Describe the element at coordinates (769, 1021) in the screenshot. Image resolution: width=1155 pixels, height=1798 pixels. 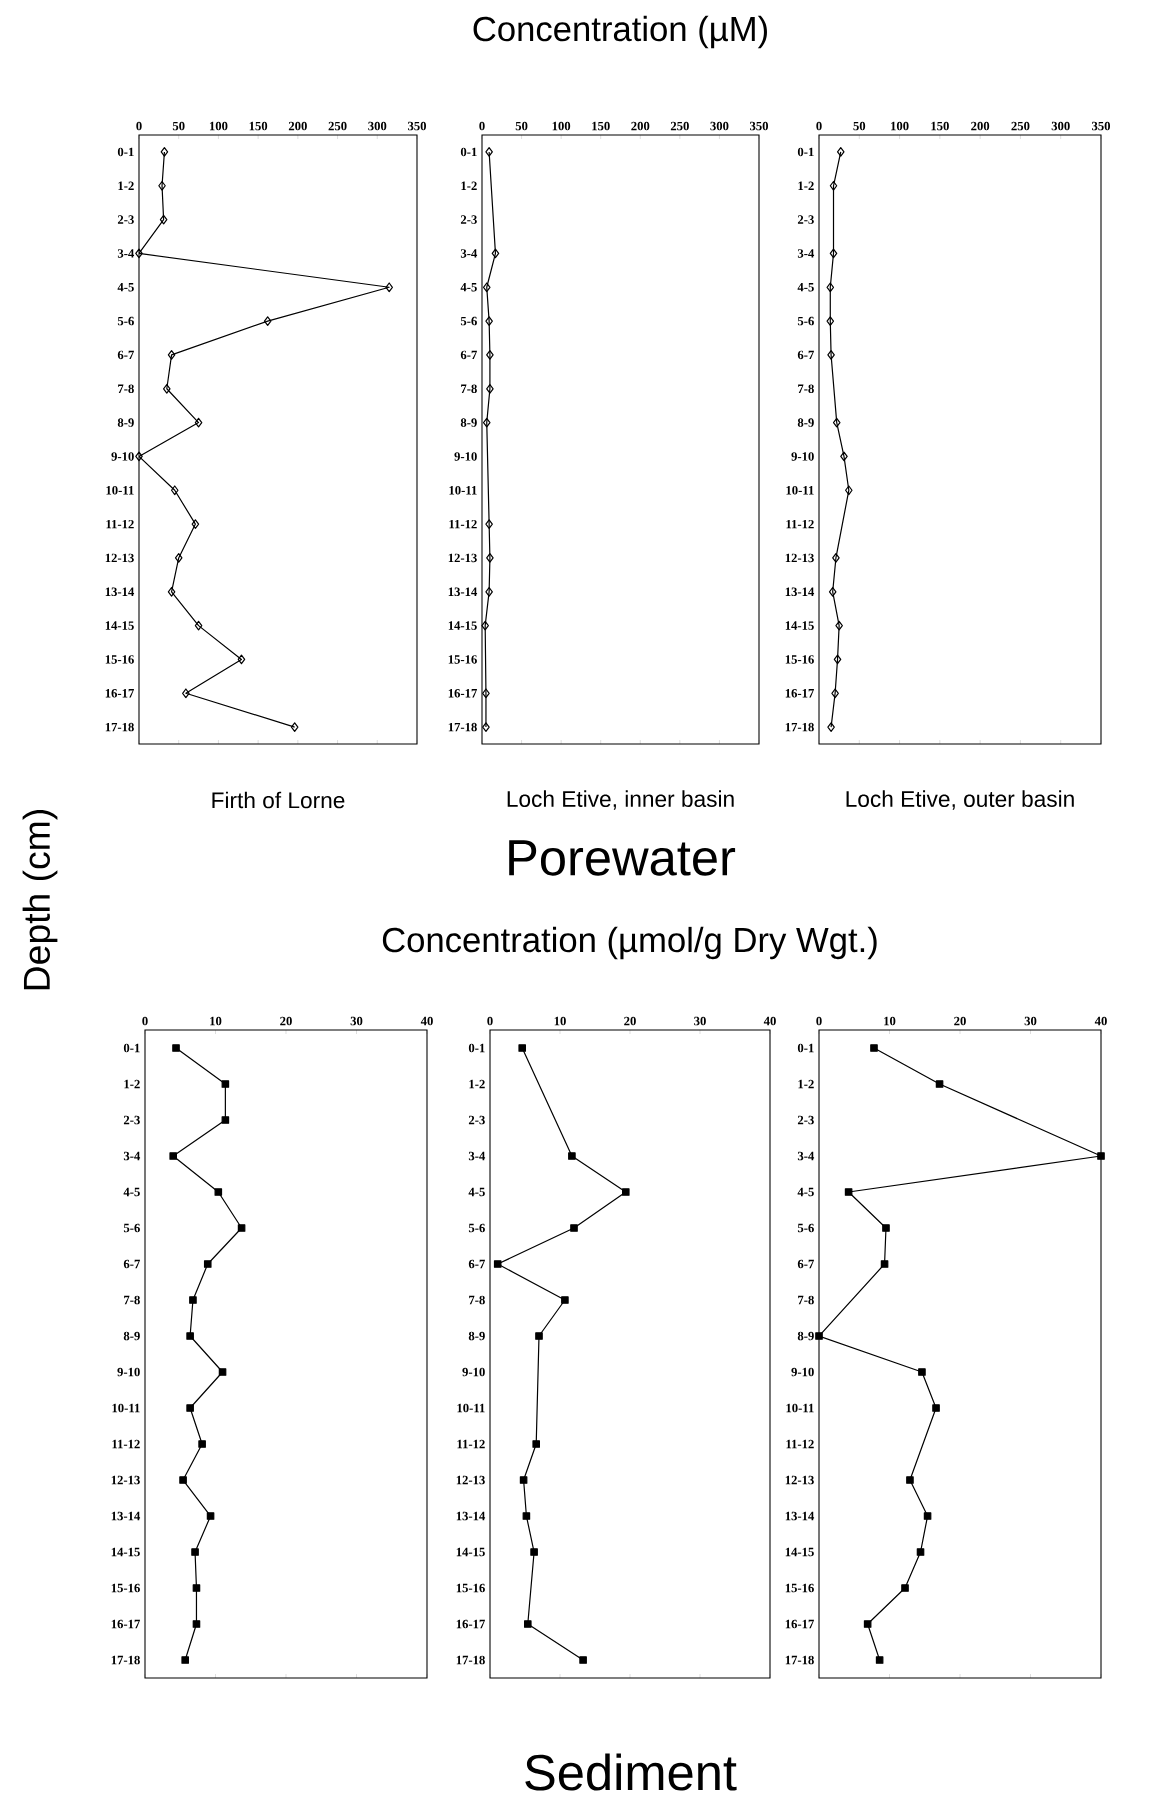
I see `x-tick-label: 40` at that location.